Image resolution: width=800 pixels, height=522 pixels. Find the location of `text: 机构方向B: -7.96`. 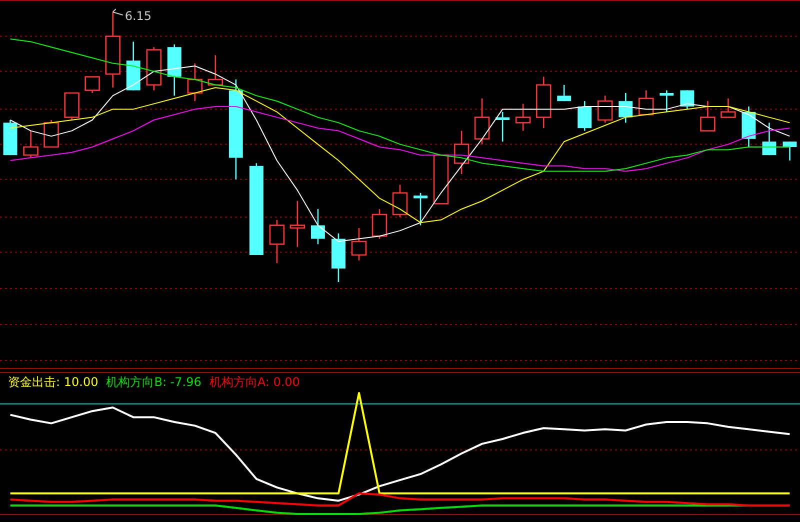

text: 机构方向B: -7.96 is located at coordinates (154, 382).